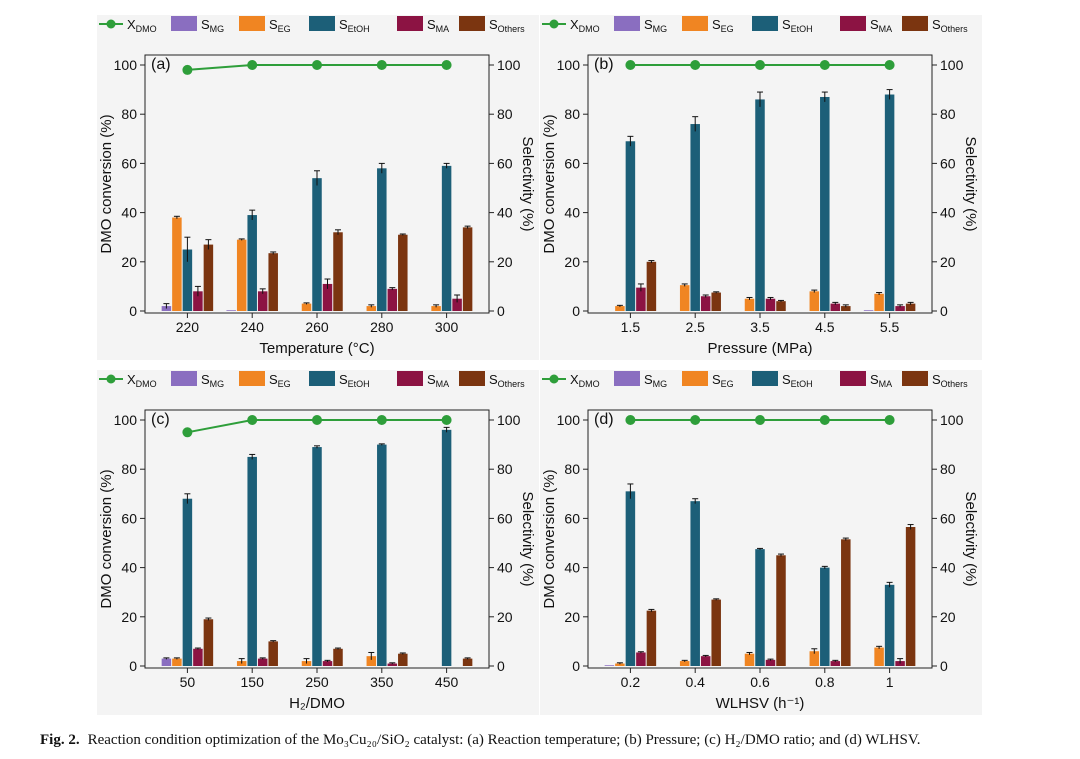 This screenshot has width=1080, height=759. Describe the element at coordinates (890, 682) in the screenshot. I see `x-tick-label: 1` at that location.